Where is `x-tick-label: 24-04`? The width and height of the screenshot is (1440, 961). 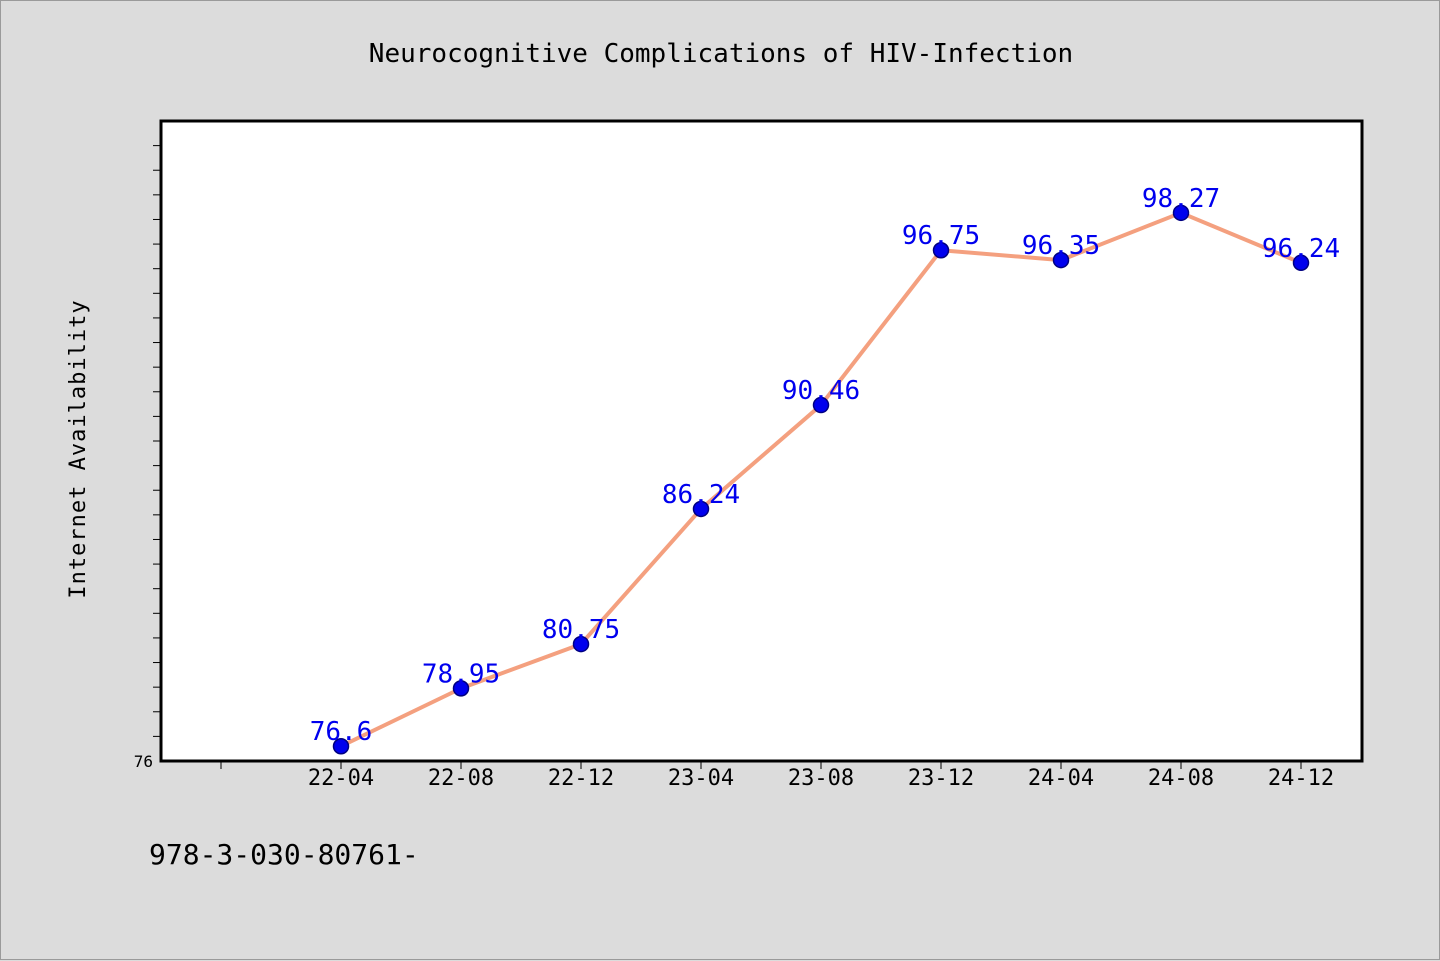
x-tick-label: 24-04 is located at coordinates (1061, 778).